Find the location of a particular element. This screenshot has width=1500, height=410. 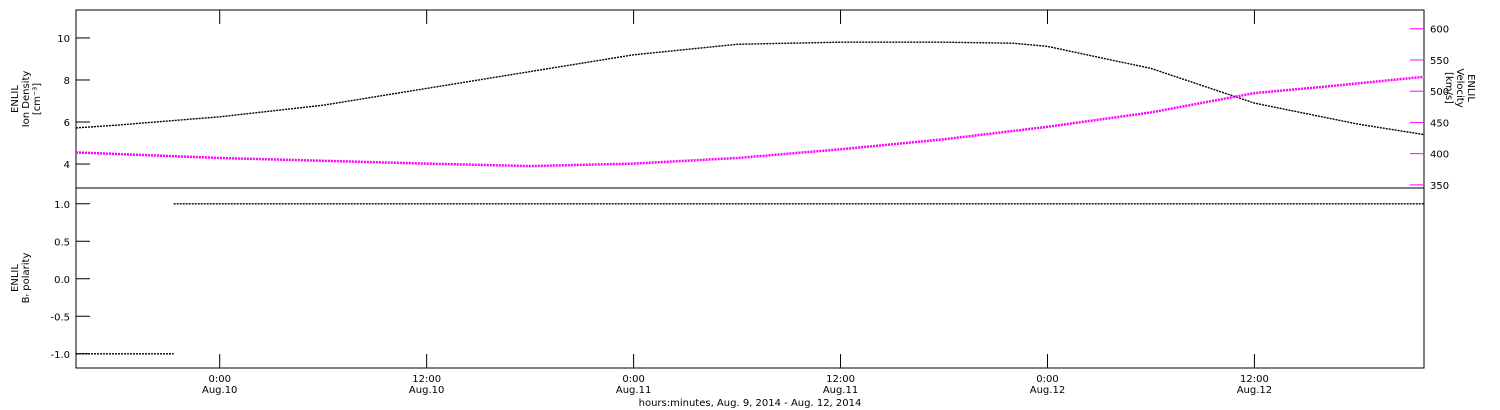

y-axis-label-line: [cm⁻³] is located at coordinates (37, 99).